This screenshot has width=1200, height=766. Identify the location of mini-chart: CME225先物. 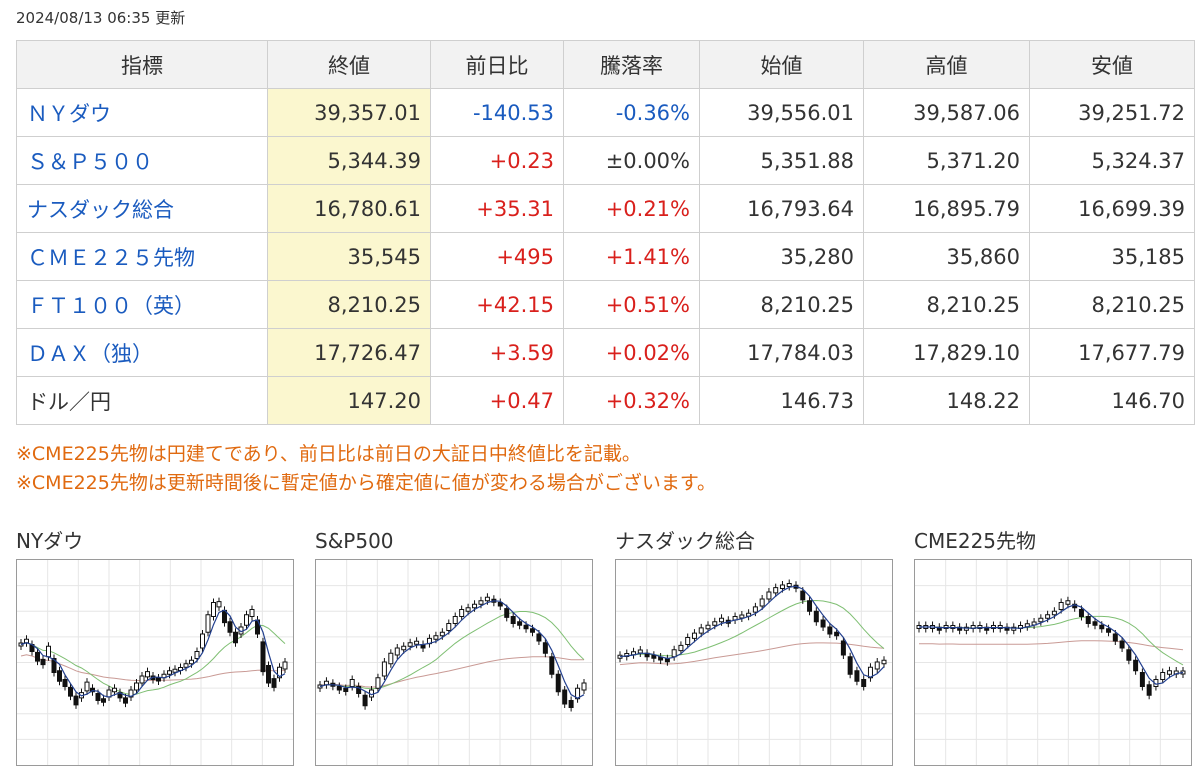
(1053, 647).